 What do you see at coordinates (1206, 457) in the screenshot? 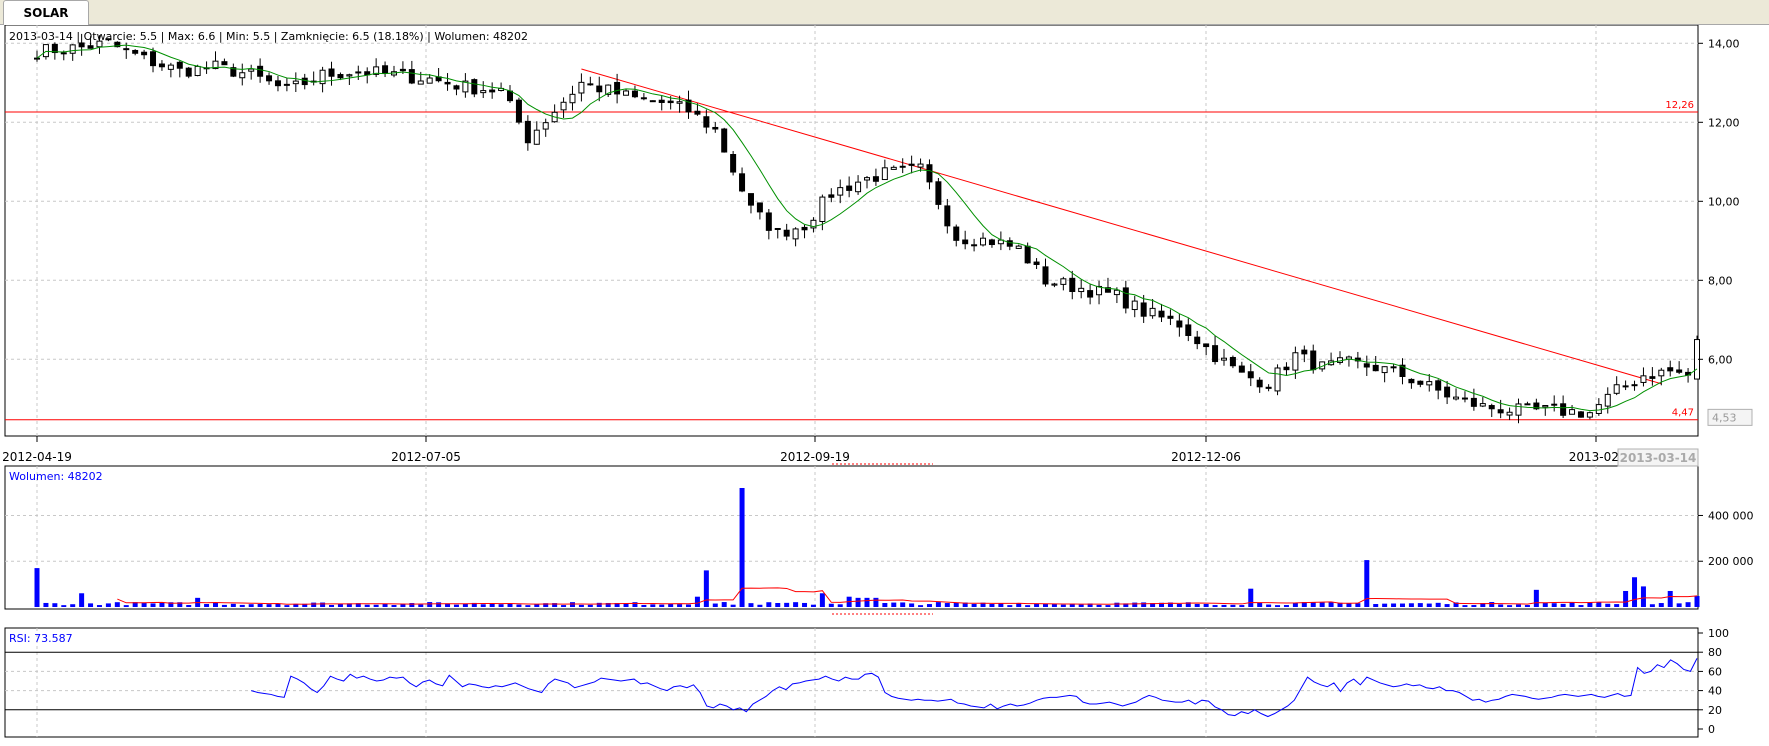
I see `date-tick-label: 2012-12-06` at bounding box center [1206, 457].